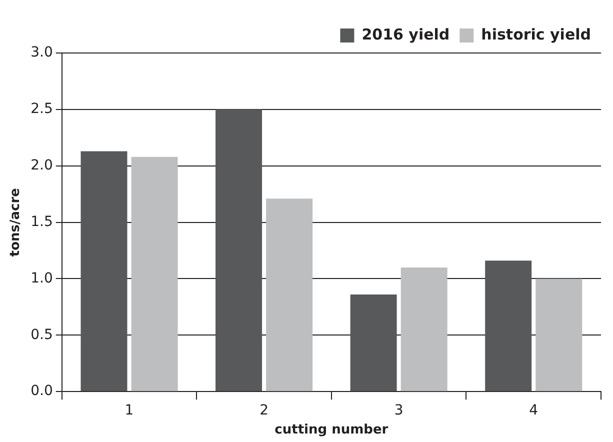 The image size is (613, 442). I want to click on y-tick-label: 3.0, so click(41, 52).